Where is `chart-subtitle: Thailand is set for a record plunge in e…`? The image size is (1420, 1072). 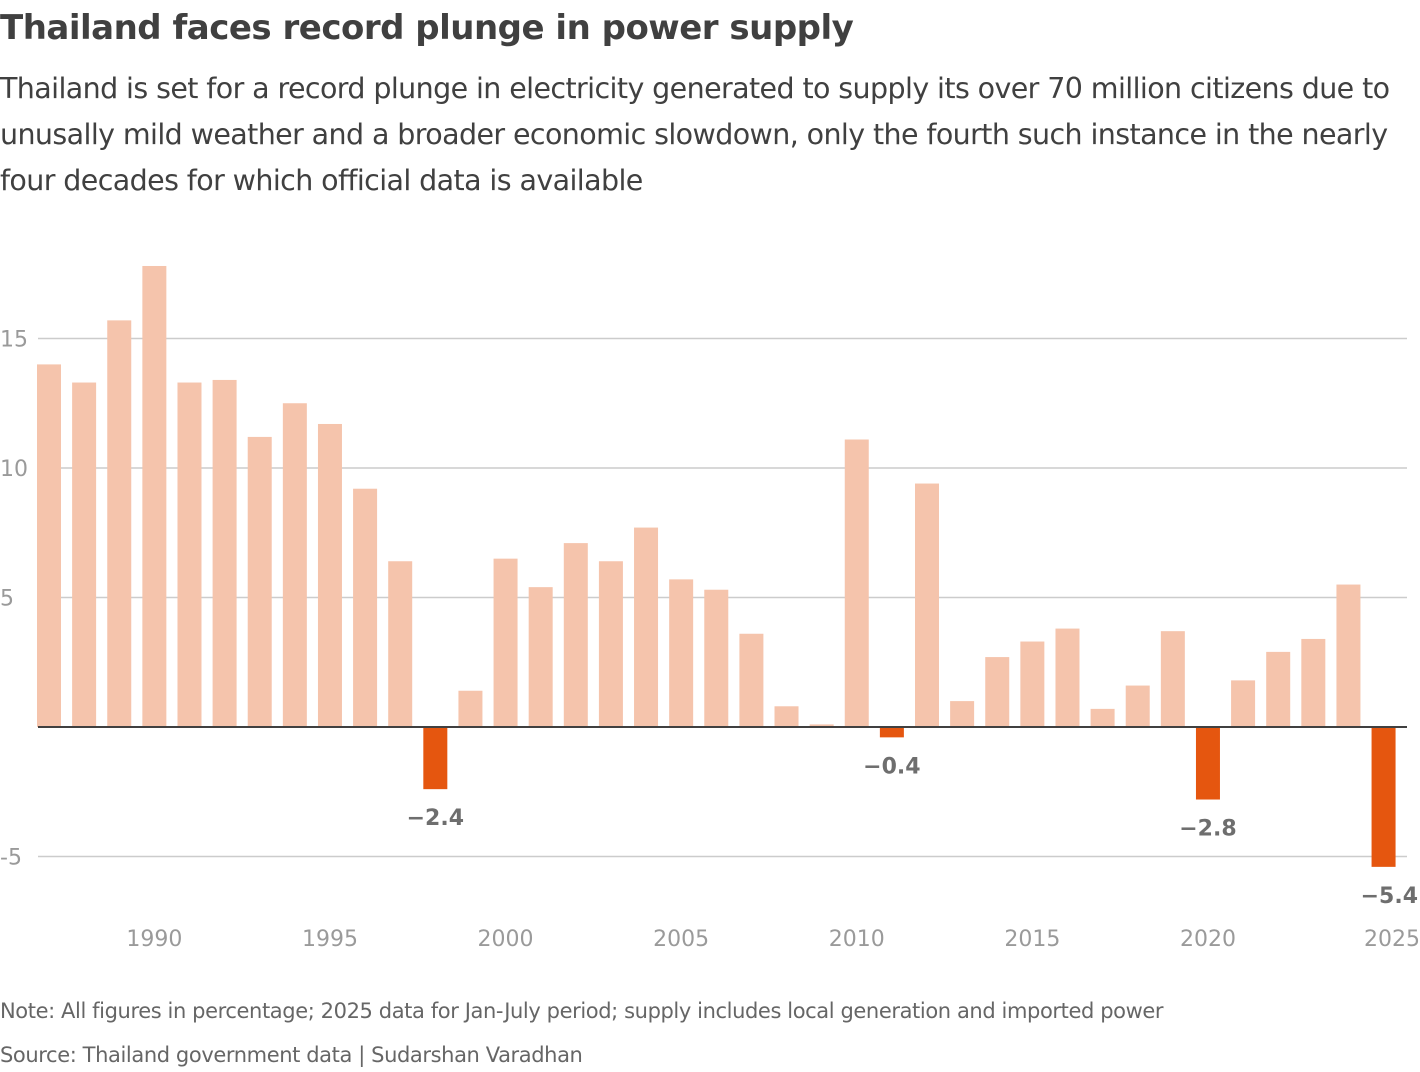 chart-subtitle: Thailand is set for a record plunge in e… is located at coordinates (695, 134).